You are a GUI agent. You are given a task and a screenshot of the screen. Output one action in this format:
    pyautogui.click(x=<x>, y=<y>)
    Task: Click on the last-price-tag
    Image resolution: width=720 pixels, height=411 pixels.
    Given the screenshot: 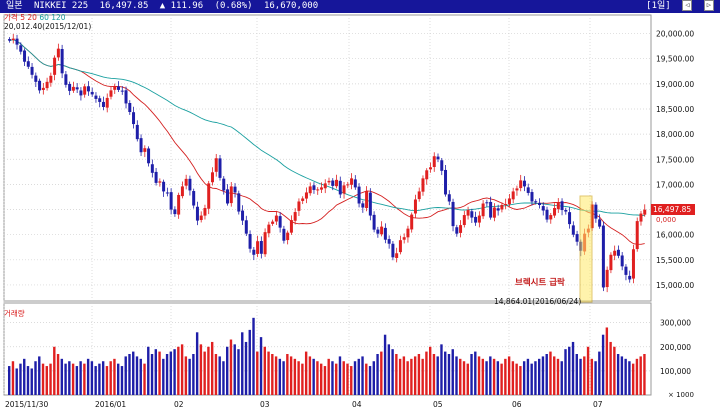 What is the action you would take?
    pyautogui.click(x=673, y=209)
    